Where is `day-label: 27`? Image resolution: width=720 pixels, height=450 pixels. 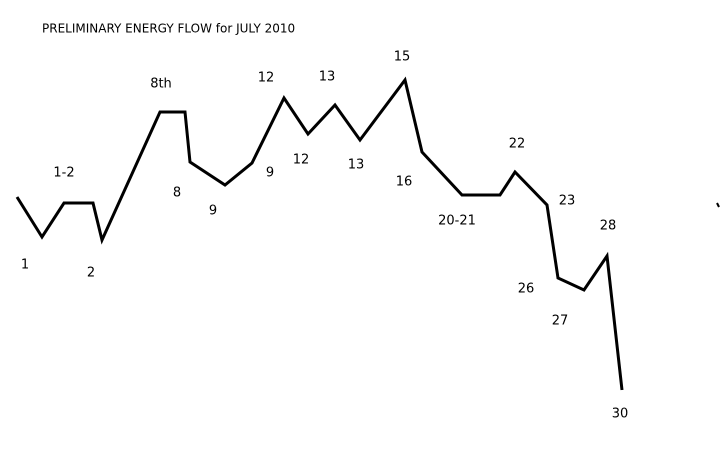 day-label: 27 is located at coordinates (560, 321).